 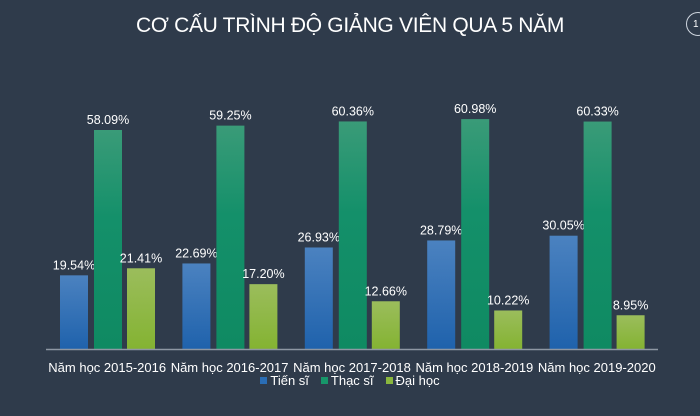 I want to click on data-label: 8.95%, so click(x=630, y=305).